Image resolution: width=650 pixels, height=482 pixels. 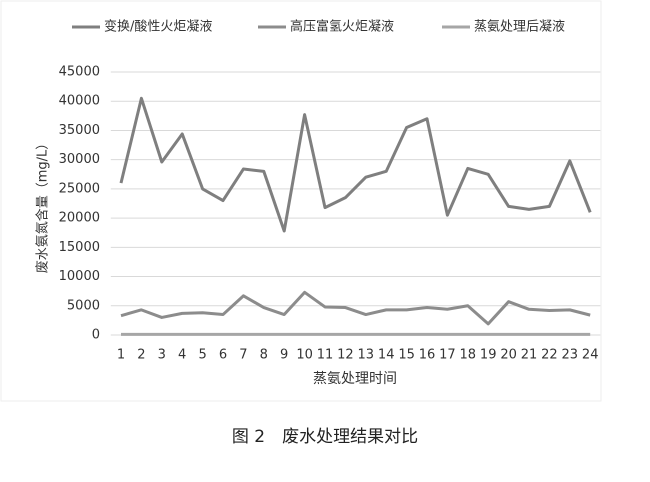 What do you see at coordinates (158, 27) in the screenshot?
I see `legend-label: 变换/酸性火炬凝液` at bounding box center [158, 27].